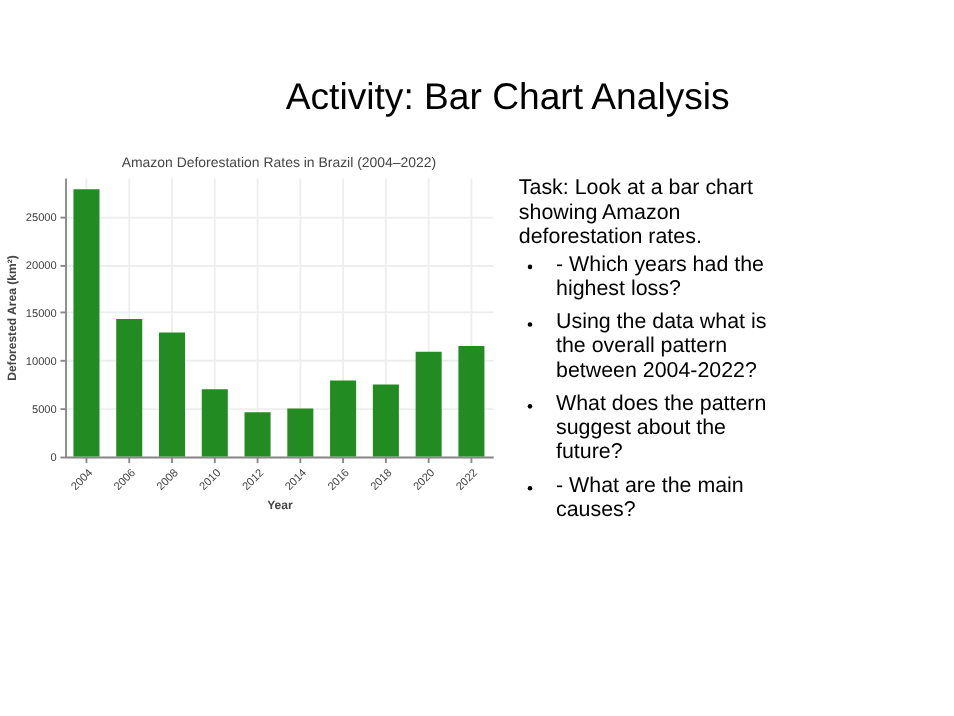 The width and height of the screenshot is (954, 716). I want to click on text: What does the pattern suggest about the future?, so click(661, 428).